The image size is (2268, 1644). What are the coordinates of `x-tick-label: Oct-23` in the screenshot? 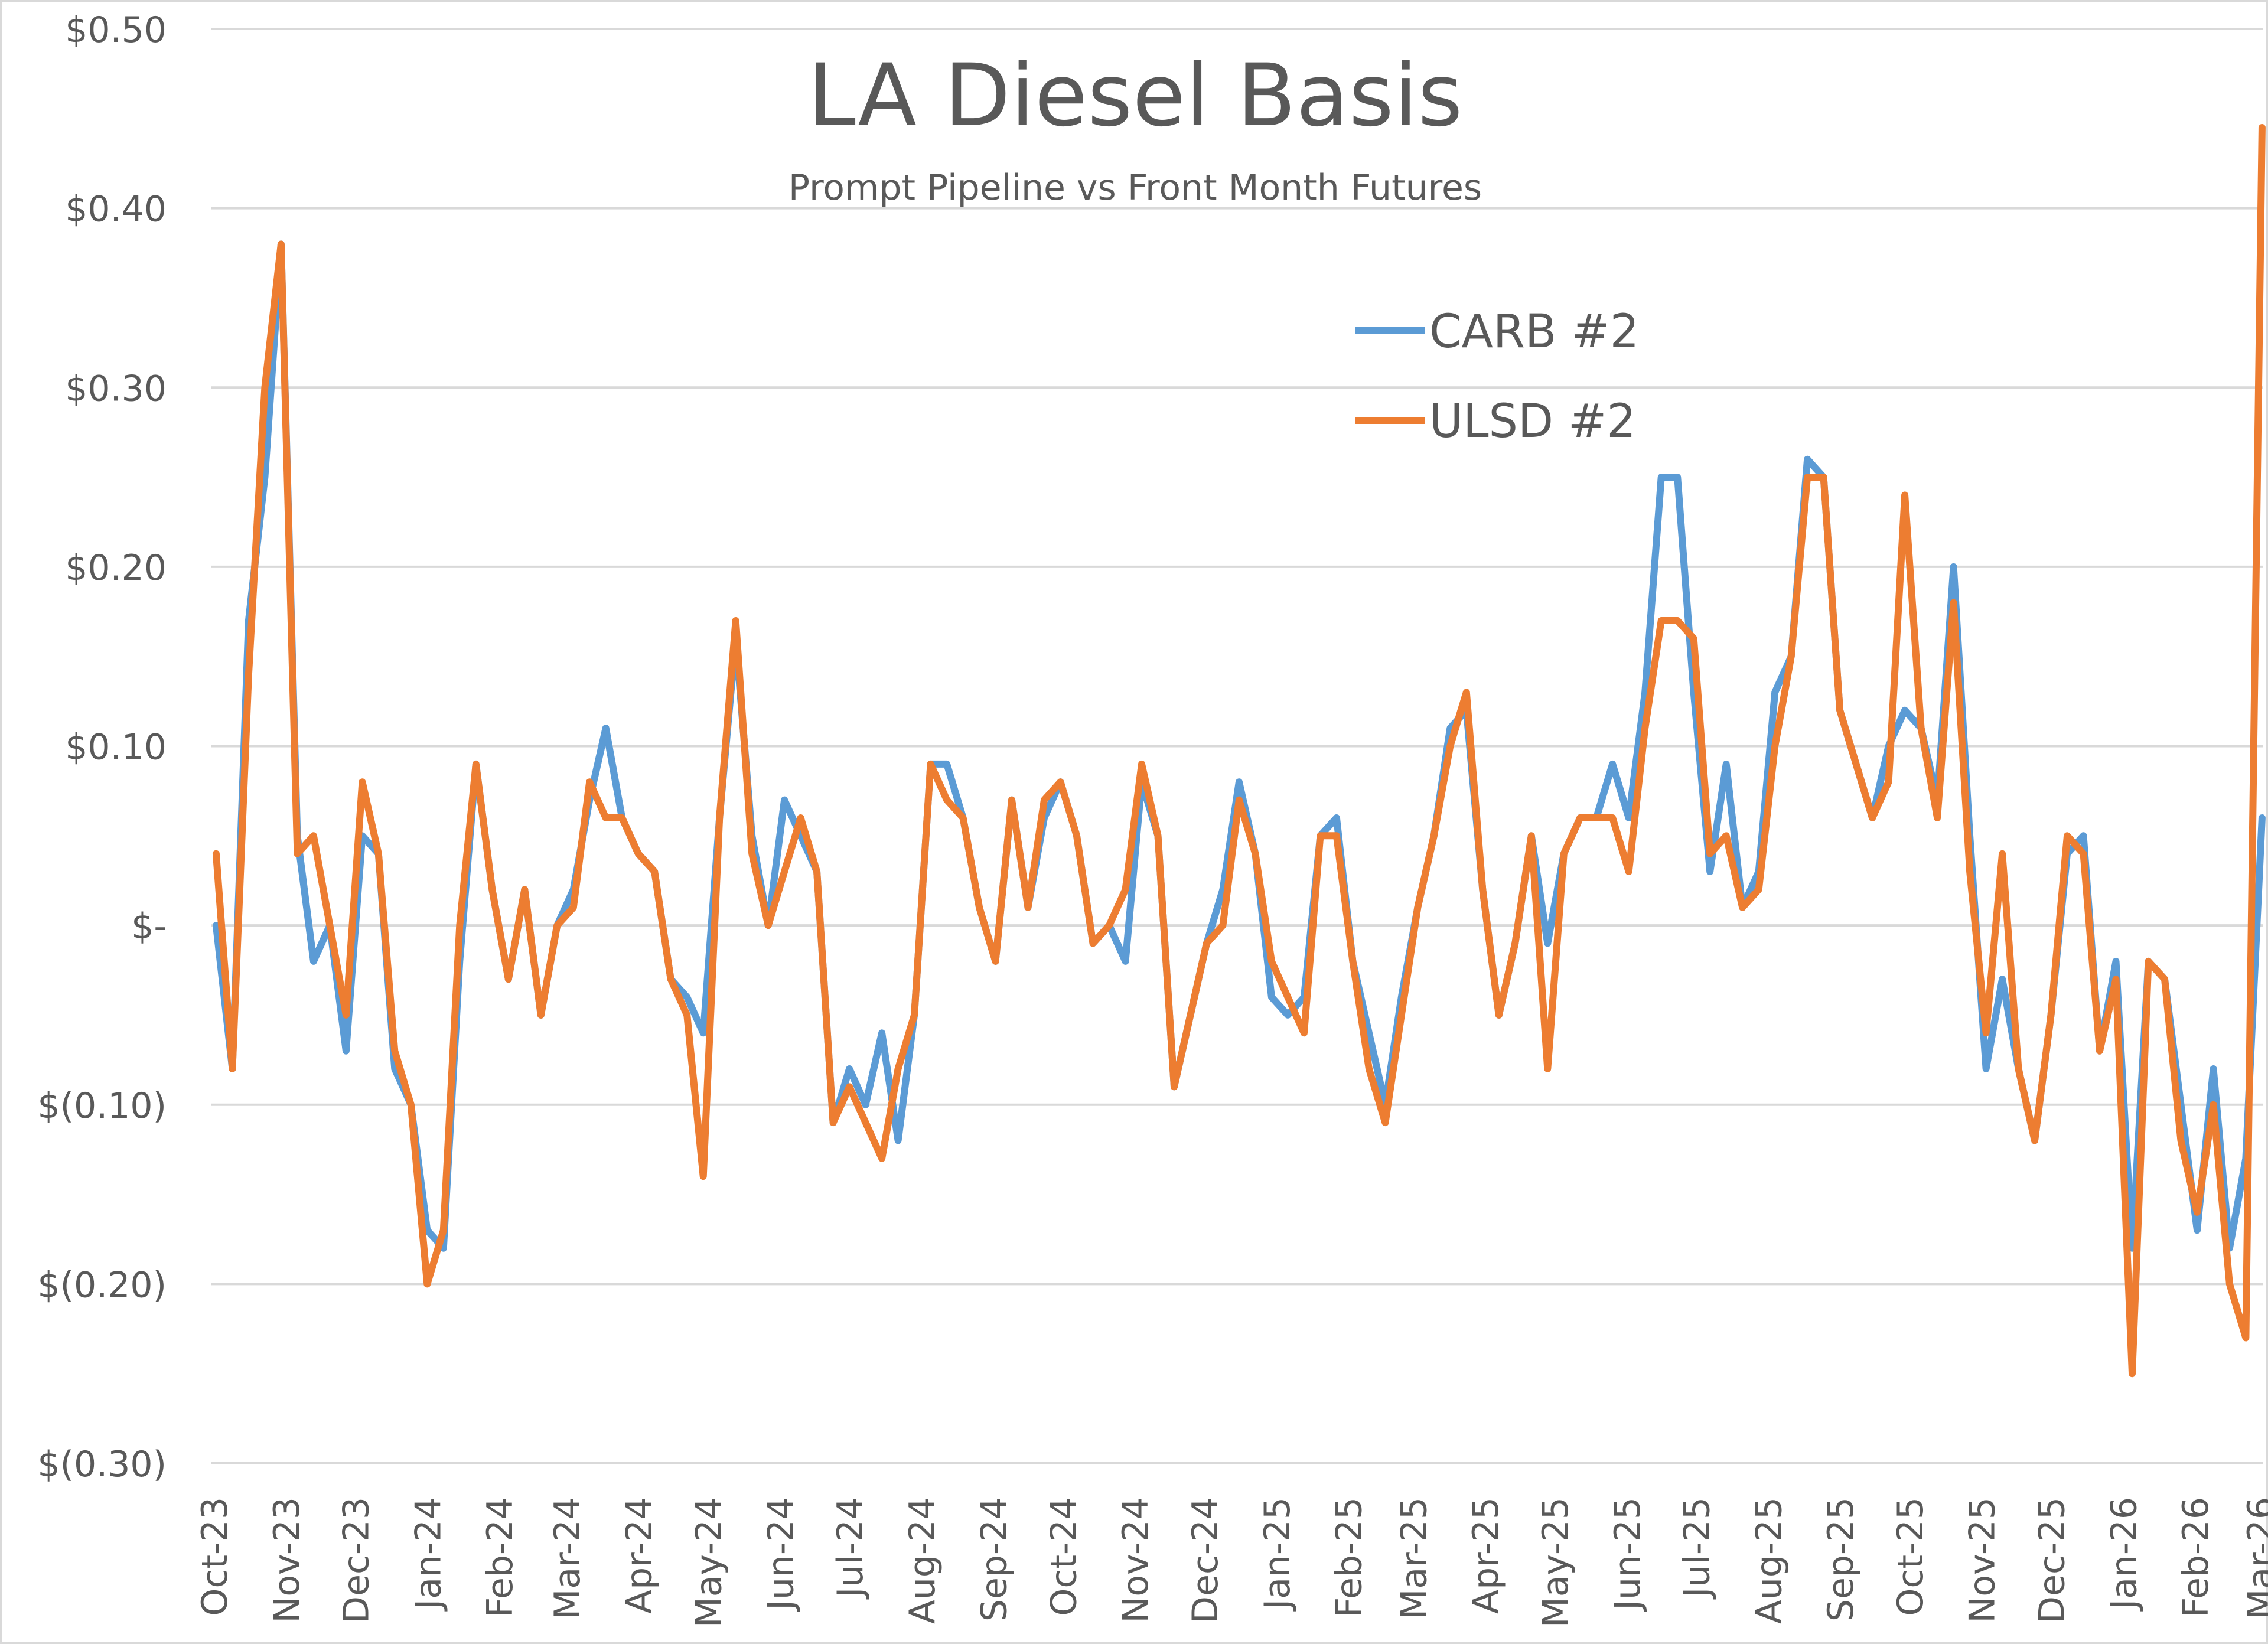 It's located at (215, 1556).